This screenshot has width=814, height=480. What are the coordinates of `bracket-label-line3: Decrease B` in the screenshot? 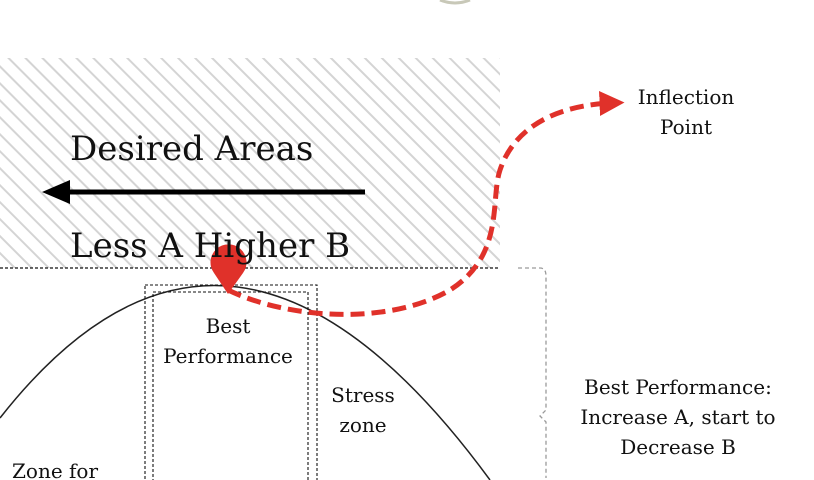 It's located at (678, 447).